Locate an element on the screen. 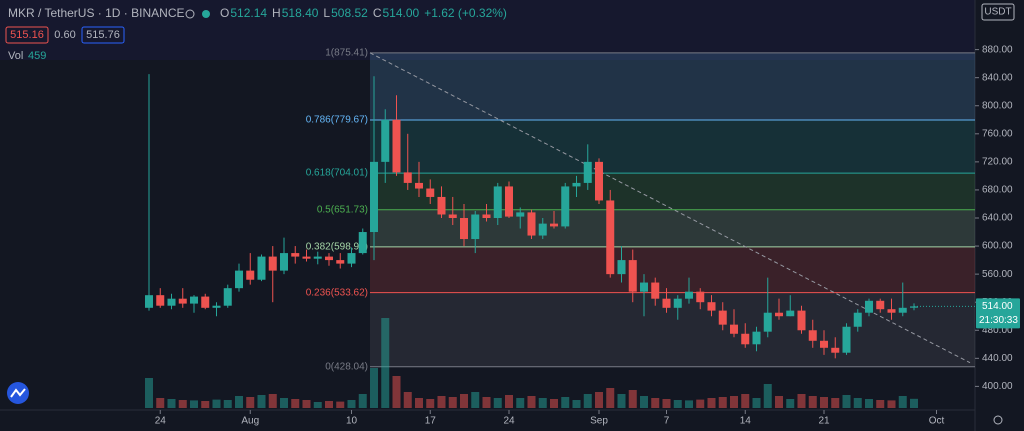 This screenshot has width=1024, height=431. y-tick-label: 480.00 is located at coordinates (997, 330).